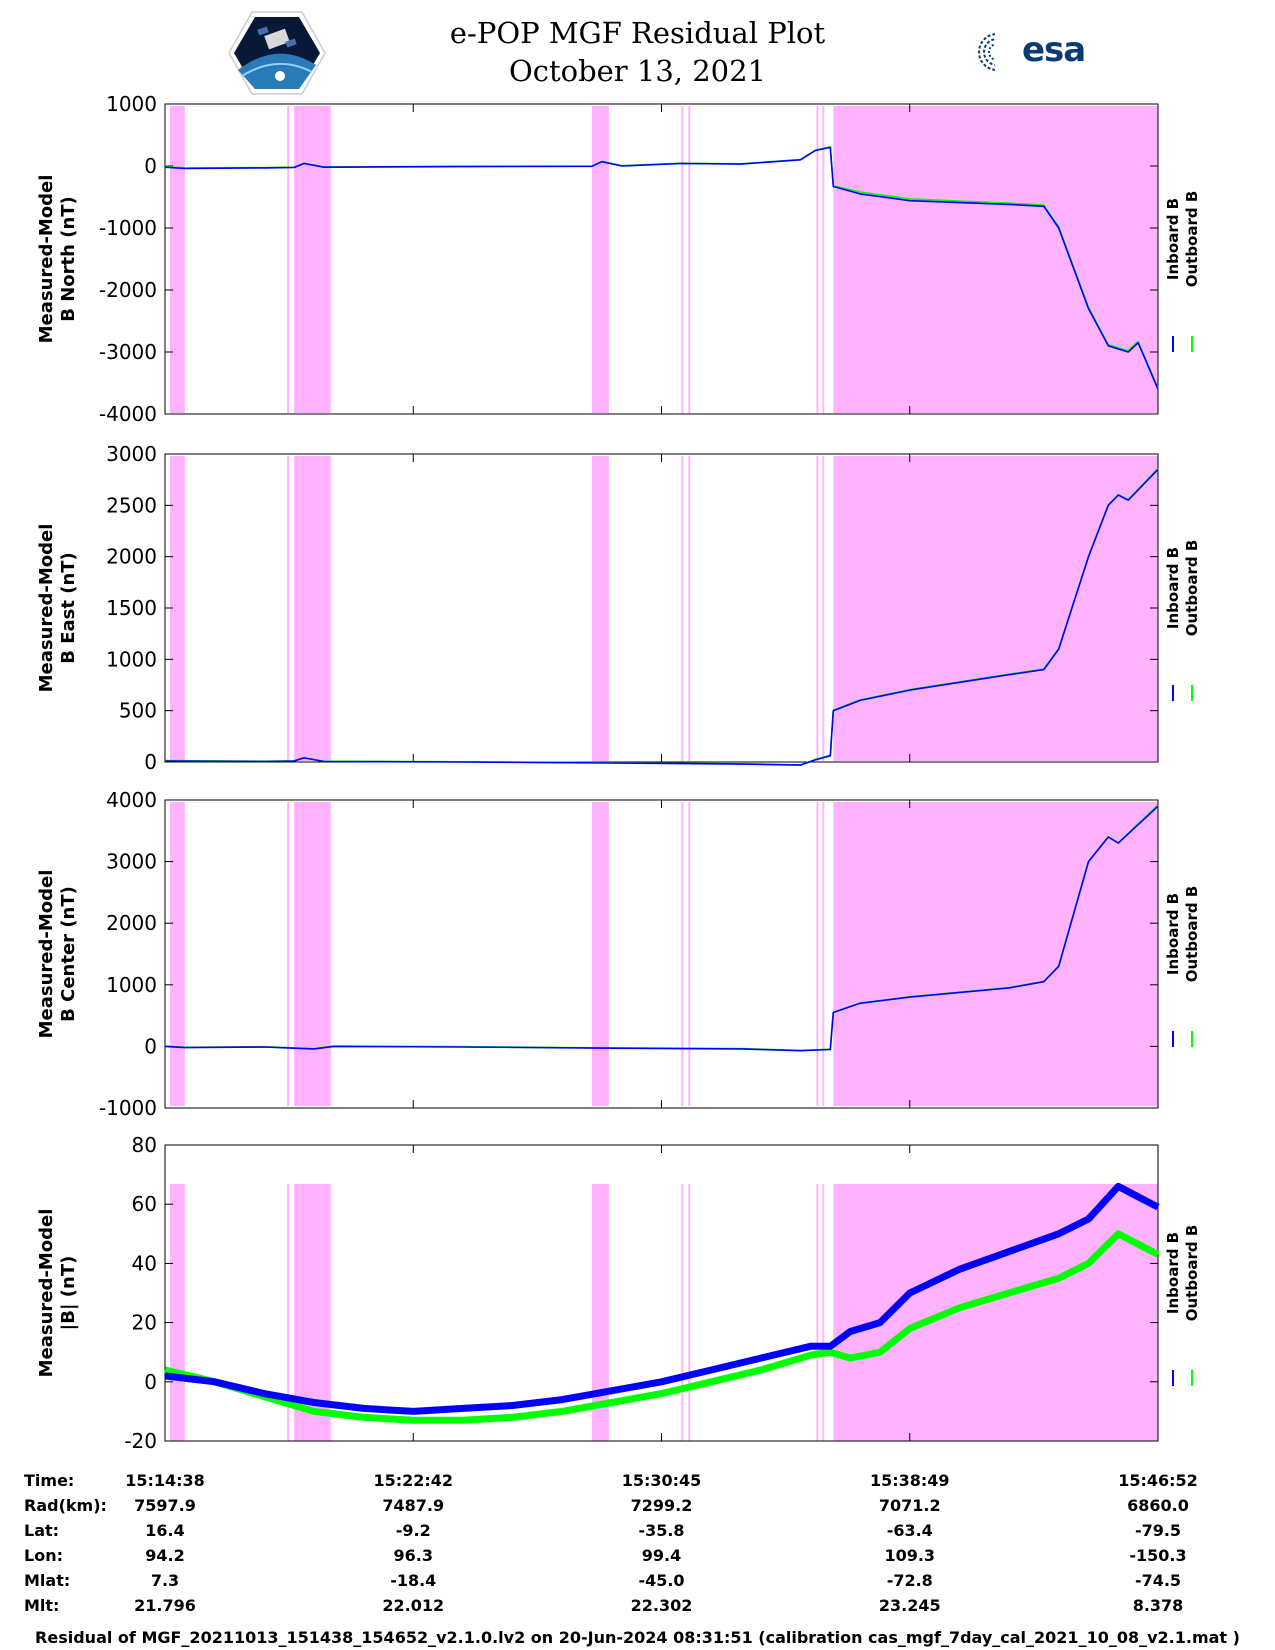 This screenshot has height=1650, width=1275. I want to click on info-cell: 96.3, so click(413, 1555).